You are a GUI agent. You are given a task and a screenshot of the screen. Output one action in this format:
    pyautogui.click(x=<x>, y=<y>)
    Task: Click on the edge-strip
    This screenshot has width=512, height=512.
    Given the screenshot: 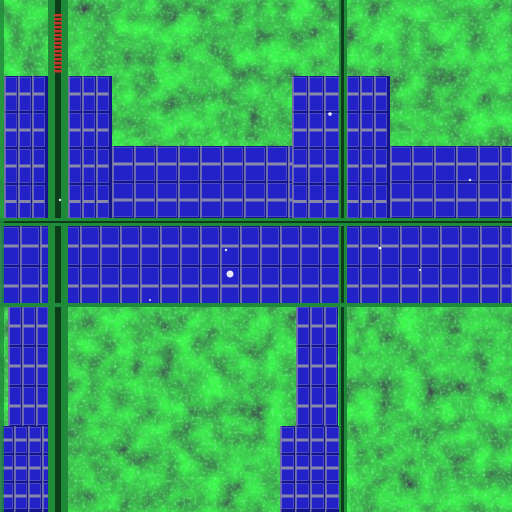 What is the action you would take?
    pyautogui.click(x=2, y=256)
    